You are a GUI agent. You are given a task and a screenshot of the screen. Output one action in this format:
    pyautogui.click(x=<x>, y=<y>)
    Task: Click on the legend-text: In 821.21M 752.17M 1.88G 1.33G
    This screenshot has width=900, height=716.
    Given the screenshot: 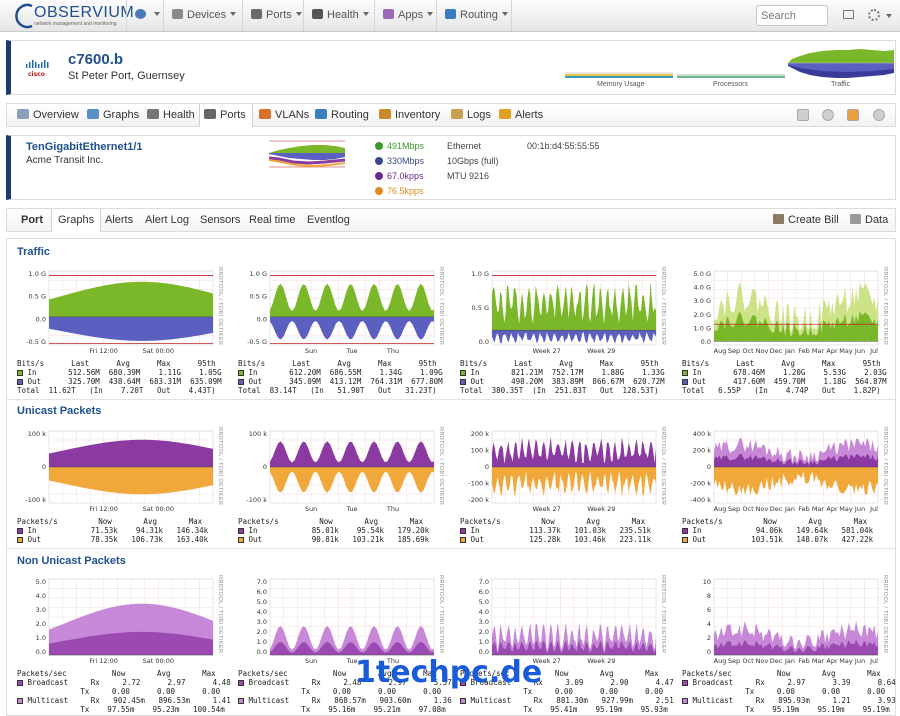 What is the action you would take?
    pyautogui.click(x=567, y=372)
    